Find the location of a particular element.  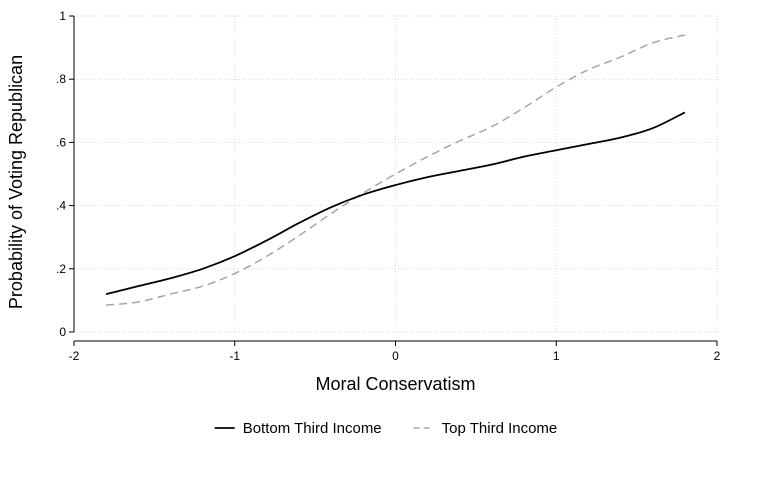

x-axis-title: Moral Conservatism is located at coordinates (395, 384).